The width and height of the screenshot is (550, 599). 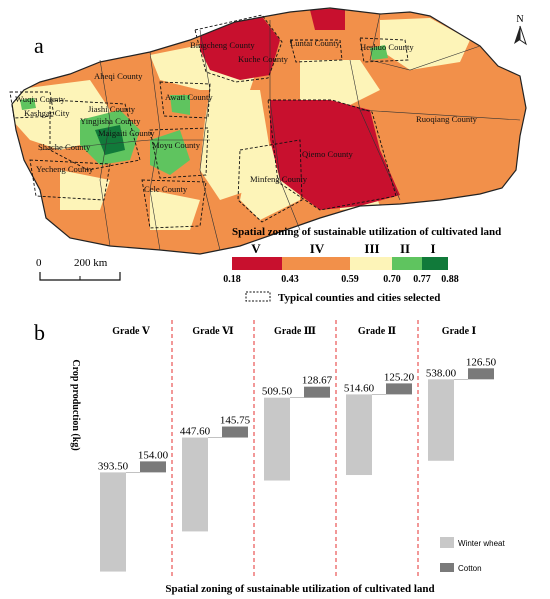 What do you see at coordinates (340, 255) in the screenshot?
I see `grade-legend: V IV III II I` at bounding box center [340, 255].